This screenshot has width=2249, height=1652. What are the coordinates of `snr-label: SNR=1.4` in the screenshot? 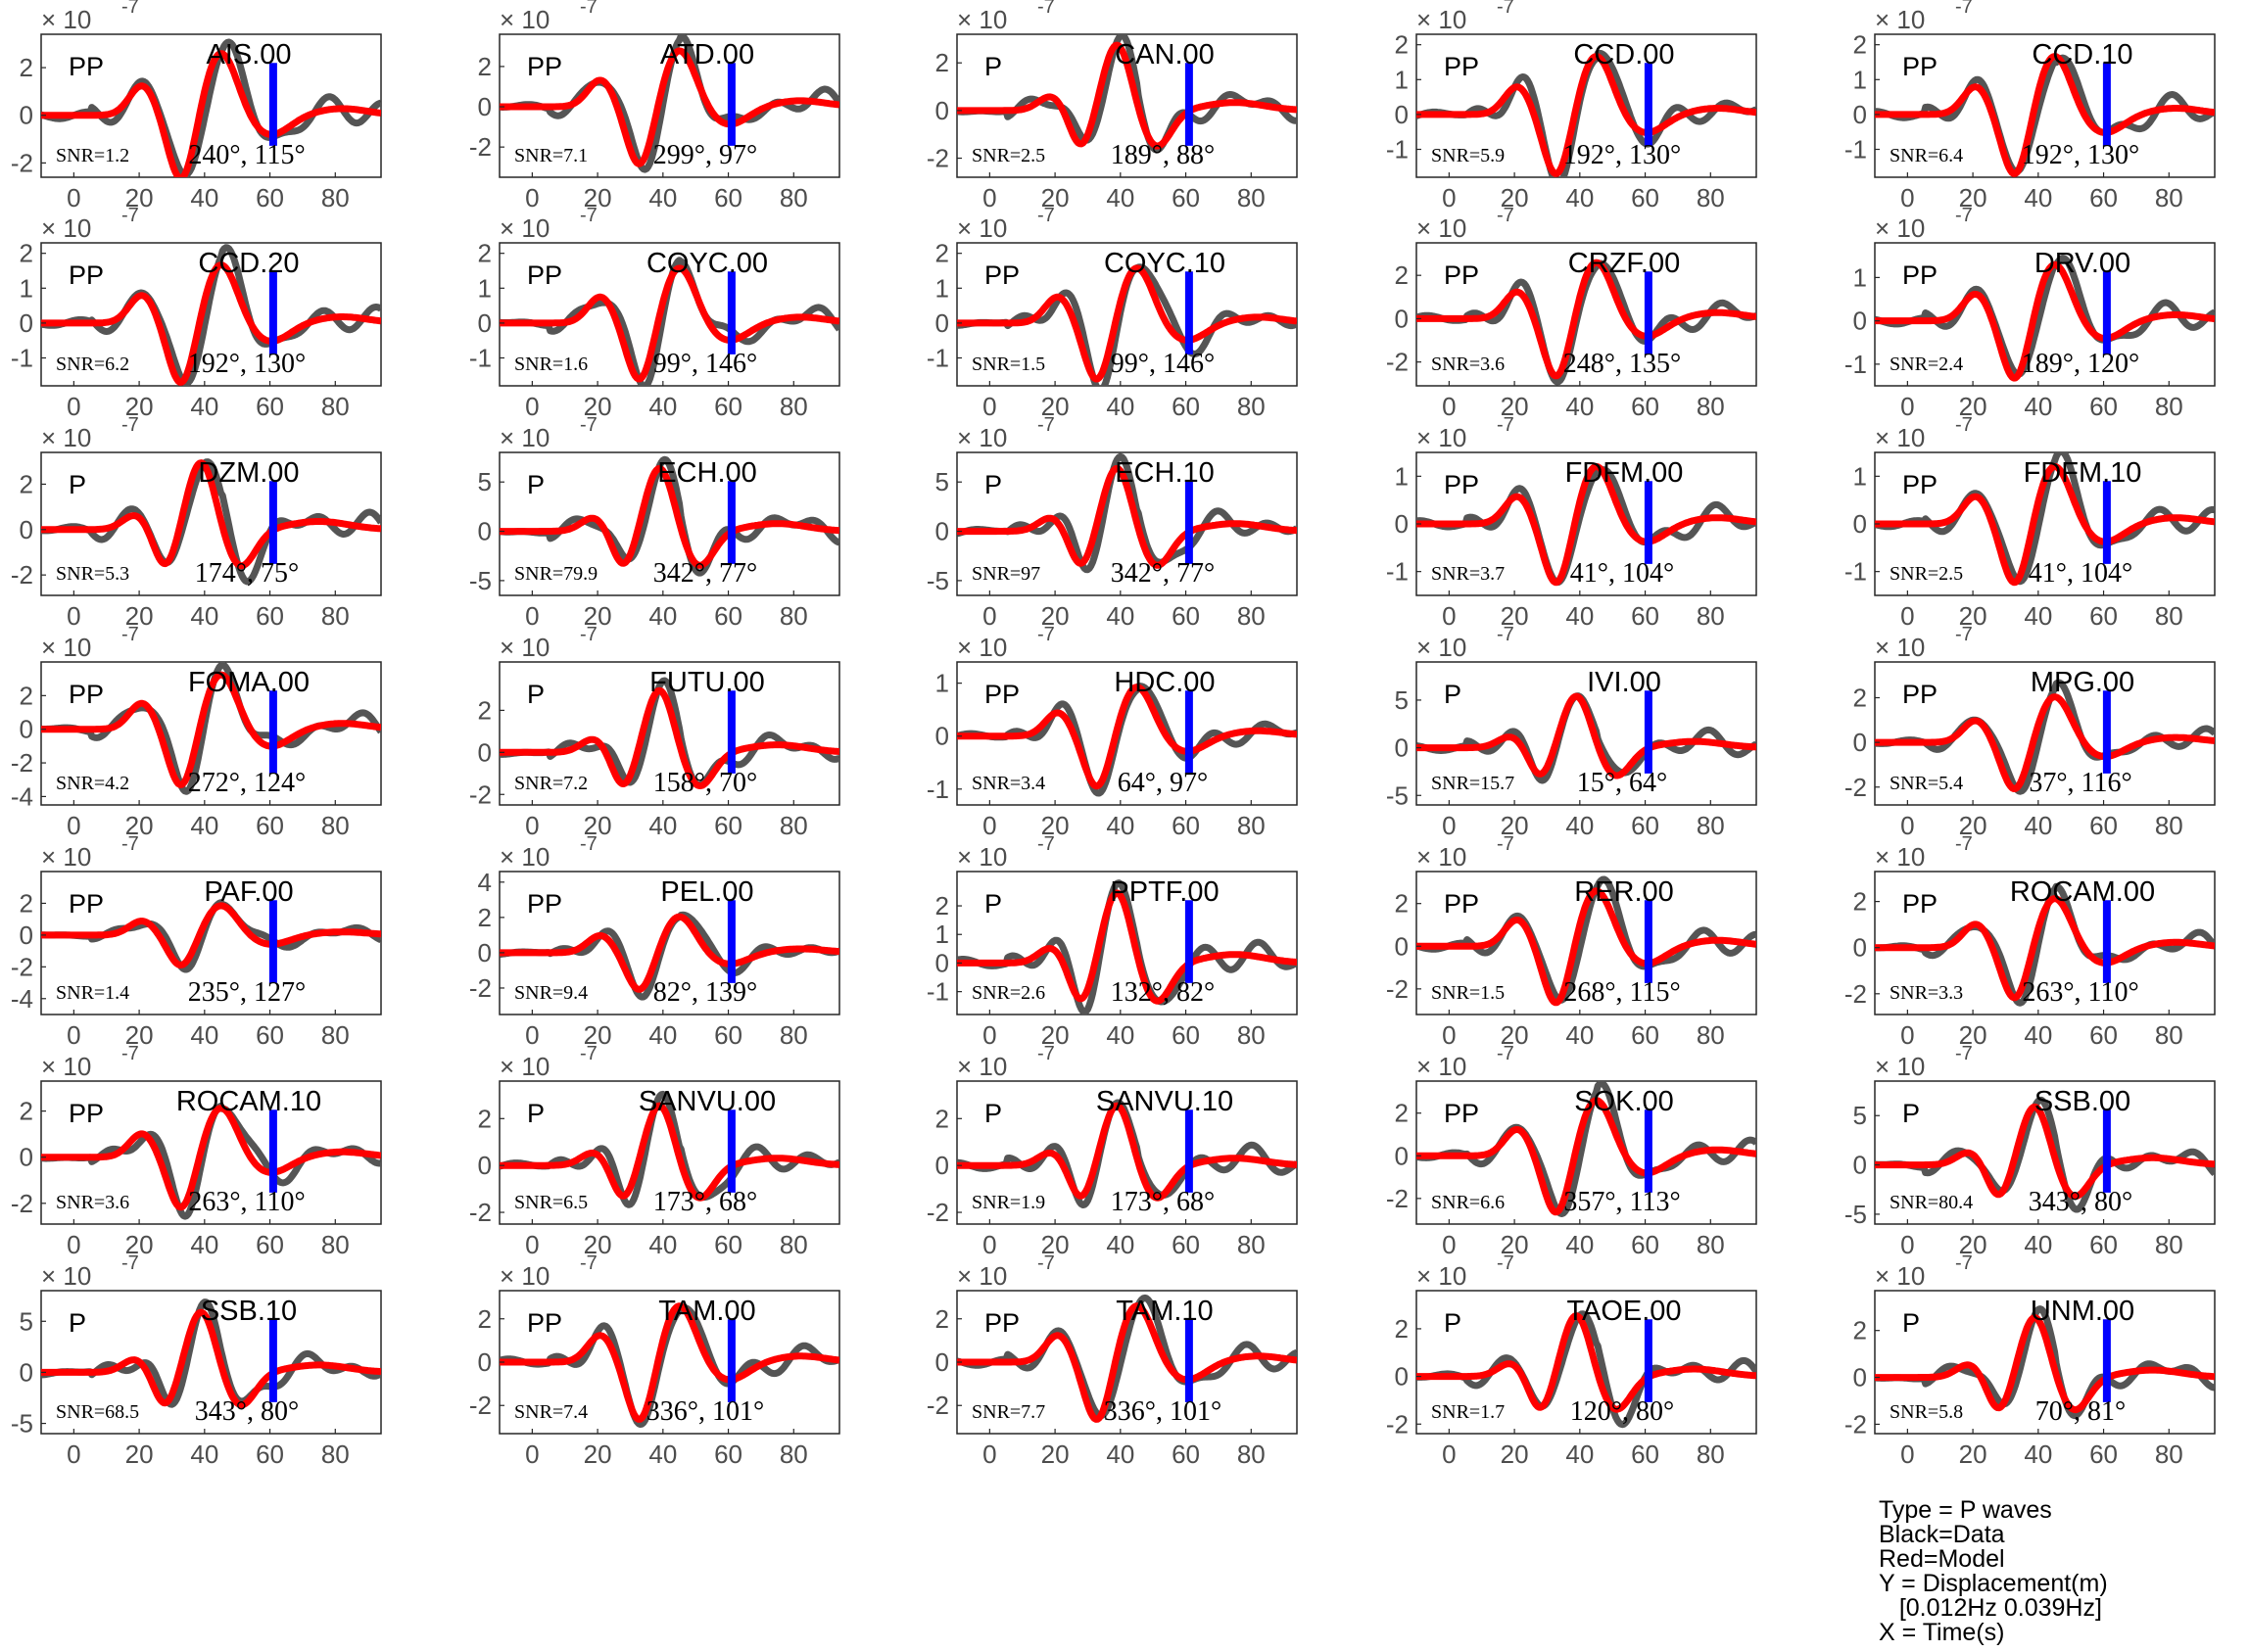 It's located at (92, 993).